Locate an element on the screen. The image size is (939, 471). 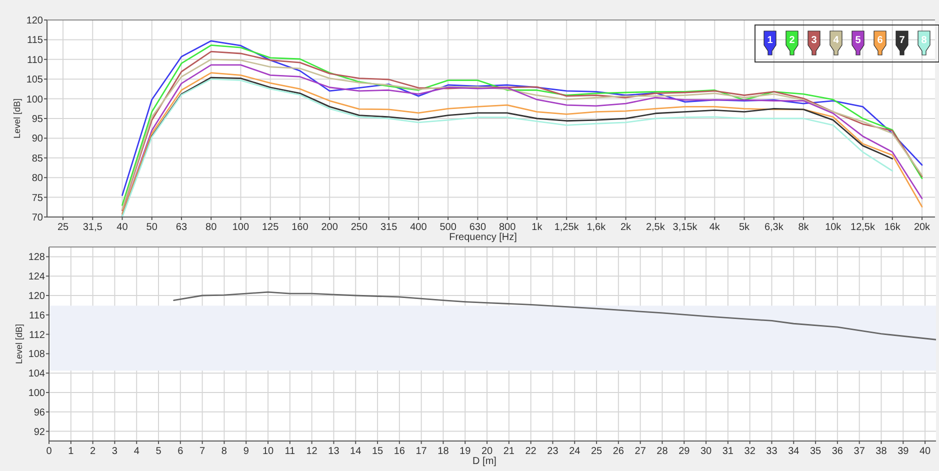
y-tick-label: 124 is located at coordinates (37, 277).